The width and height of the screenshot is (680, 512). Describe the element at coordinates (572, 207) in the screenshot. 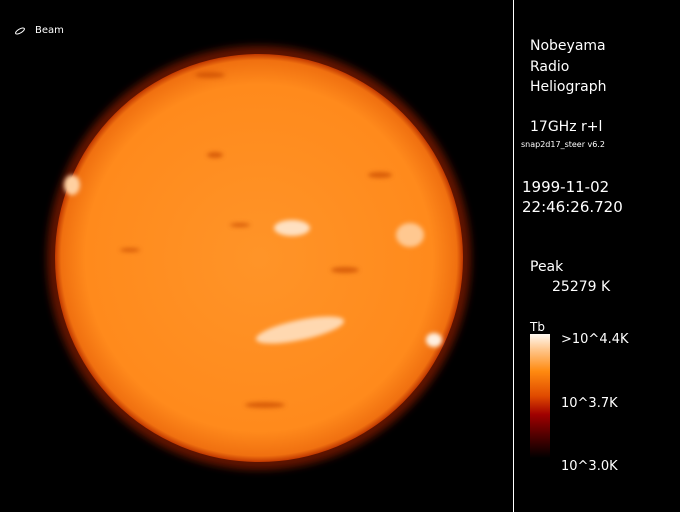

I see `observation-time: 22:46:26.720` at that location.